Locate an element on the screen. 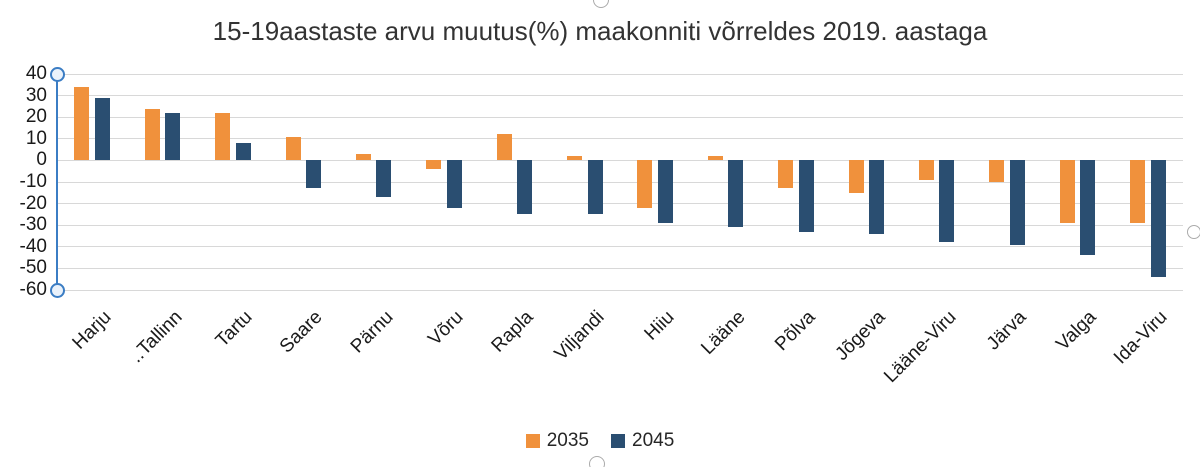  bar-2035-jrva is located at coordinates (997, 171).